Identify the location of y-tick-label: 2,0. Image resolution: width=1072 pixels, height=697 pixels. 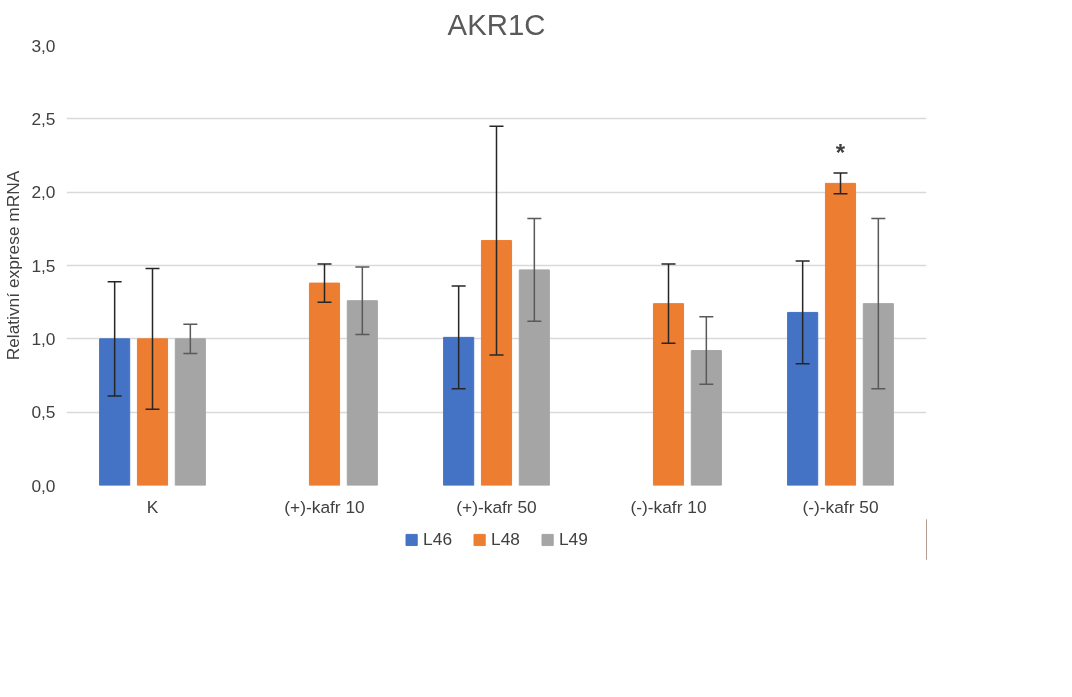
(43, 192).